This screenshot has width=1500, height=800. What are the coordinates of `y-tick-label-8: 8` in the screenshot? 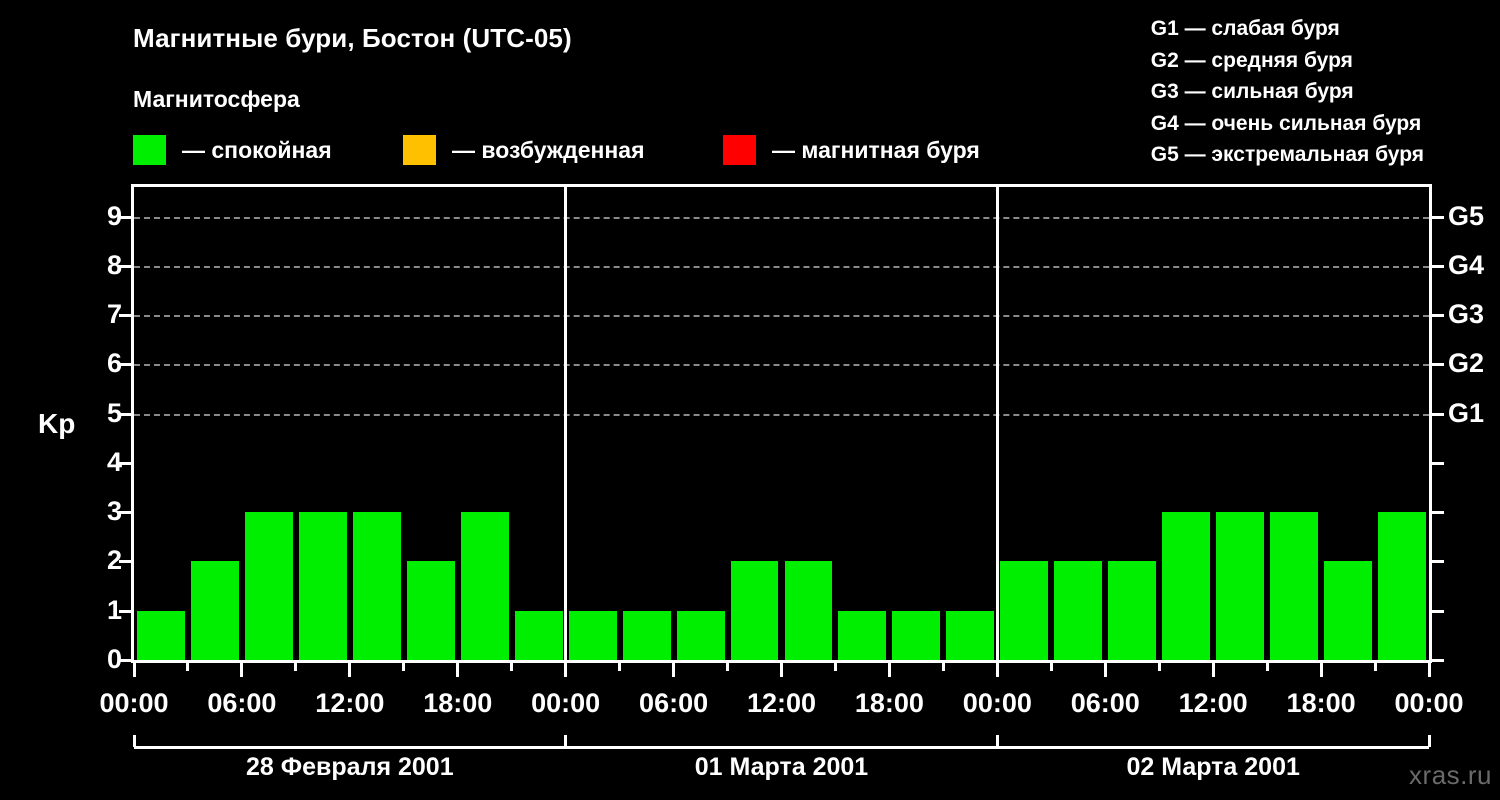 It's located at (114, 264).